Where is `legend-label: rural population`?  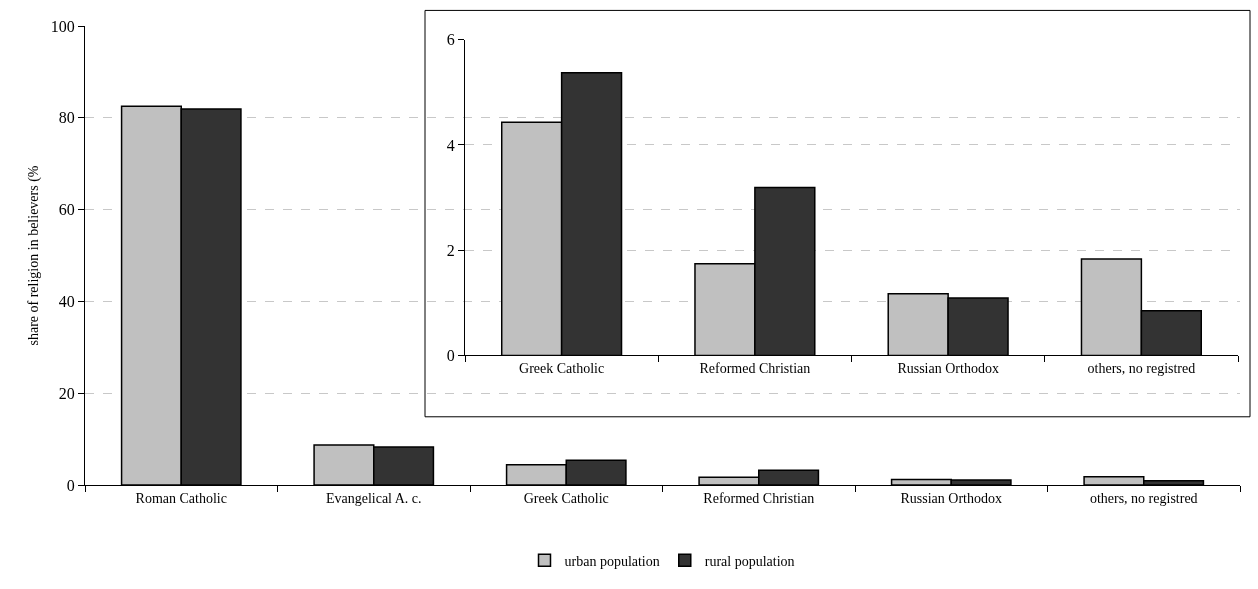 legend-label: rural population is located at coordinates (749, 561).